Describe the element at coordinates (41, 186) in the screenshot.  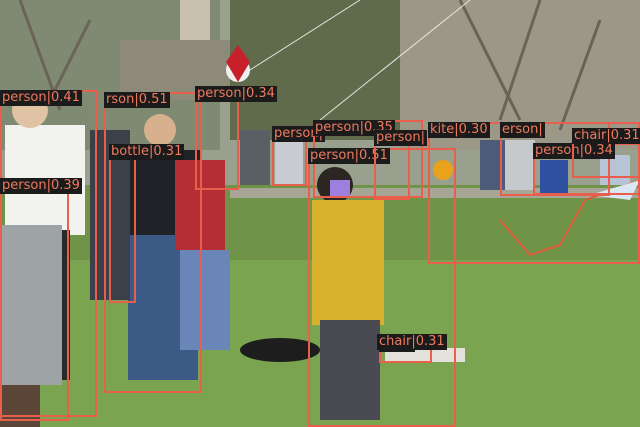
I see `detection-label: person|0.39` at that location.